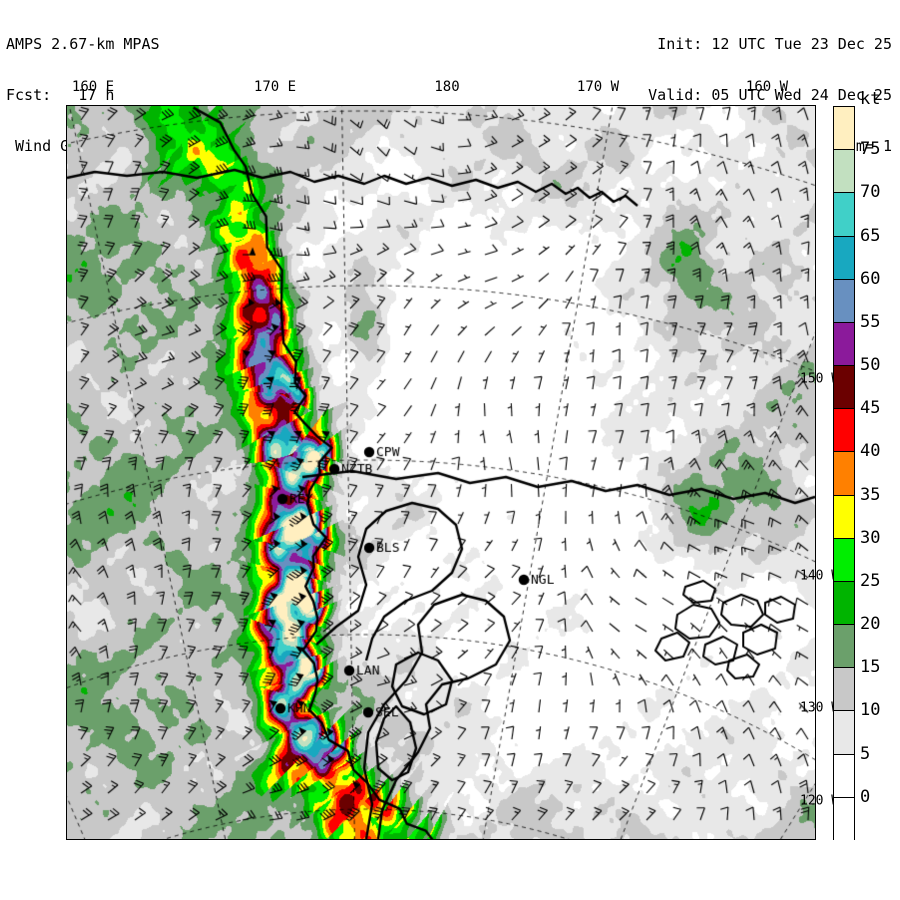 Image resolution: width=900 pixels, height=900 pixels. What do you see at coordinates (865, 753) in the screenshot?
I see `colorbar-tick-5: 5` at bounding box center [865, 753].